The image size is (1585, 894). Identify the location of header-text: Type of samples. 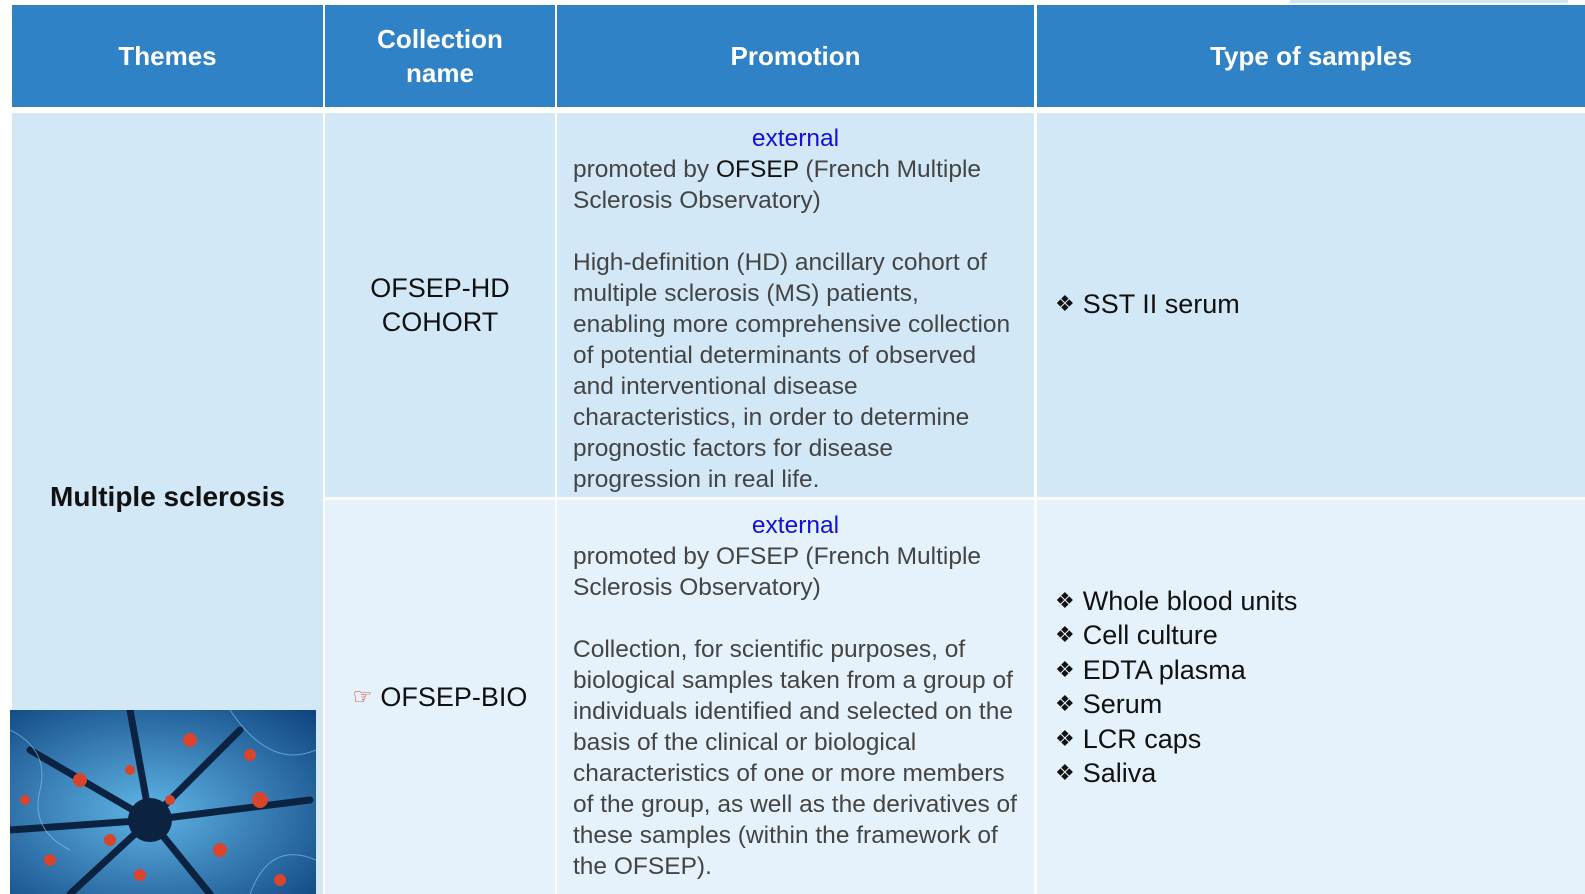
(1311, 56).